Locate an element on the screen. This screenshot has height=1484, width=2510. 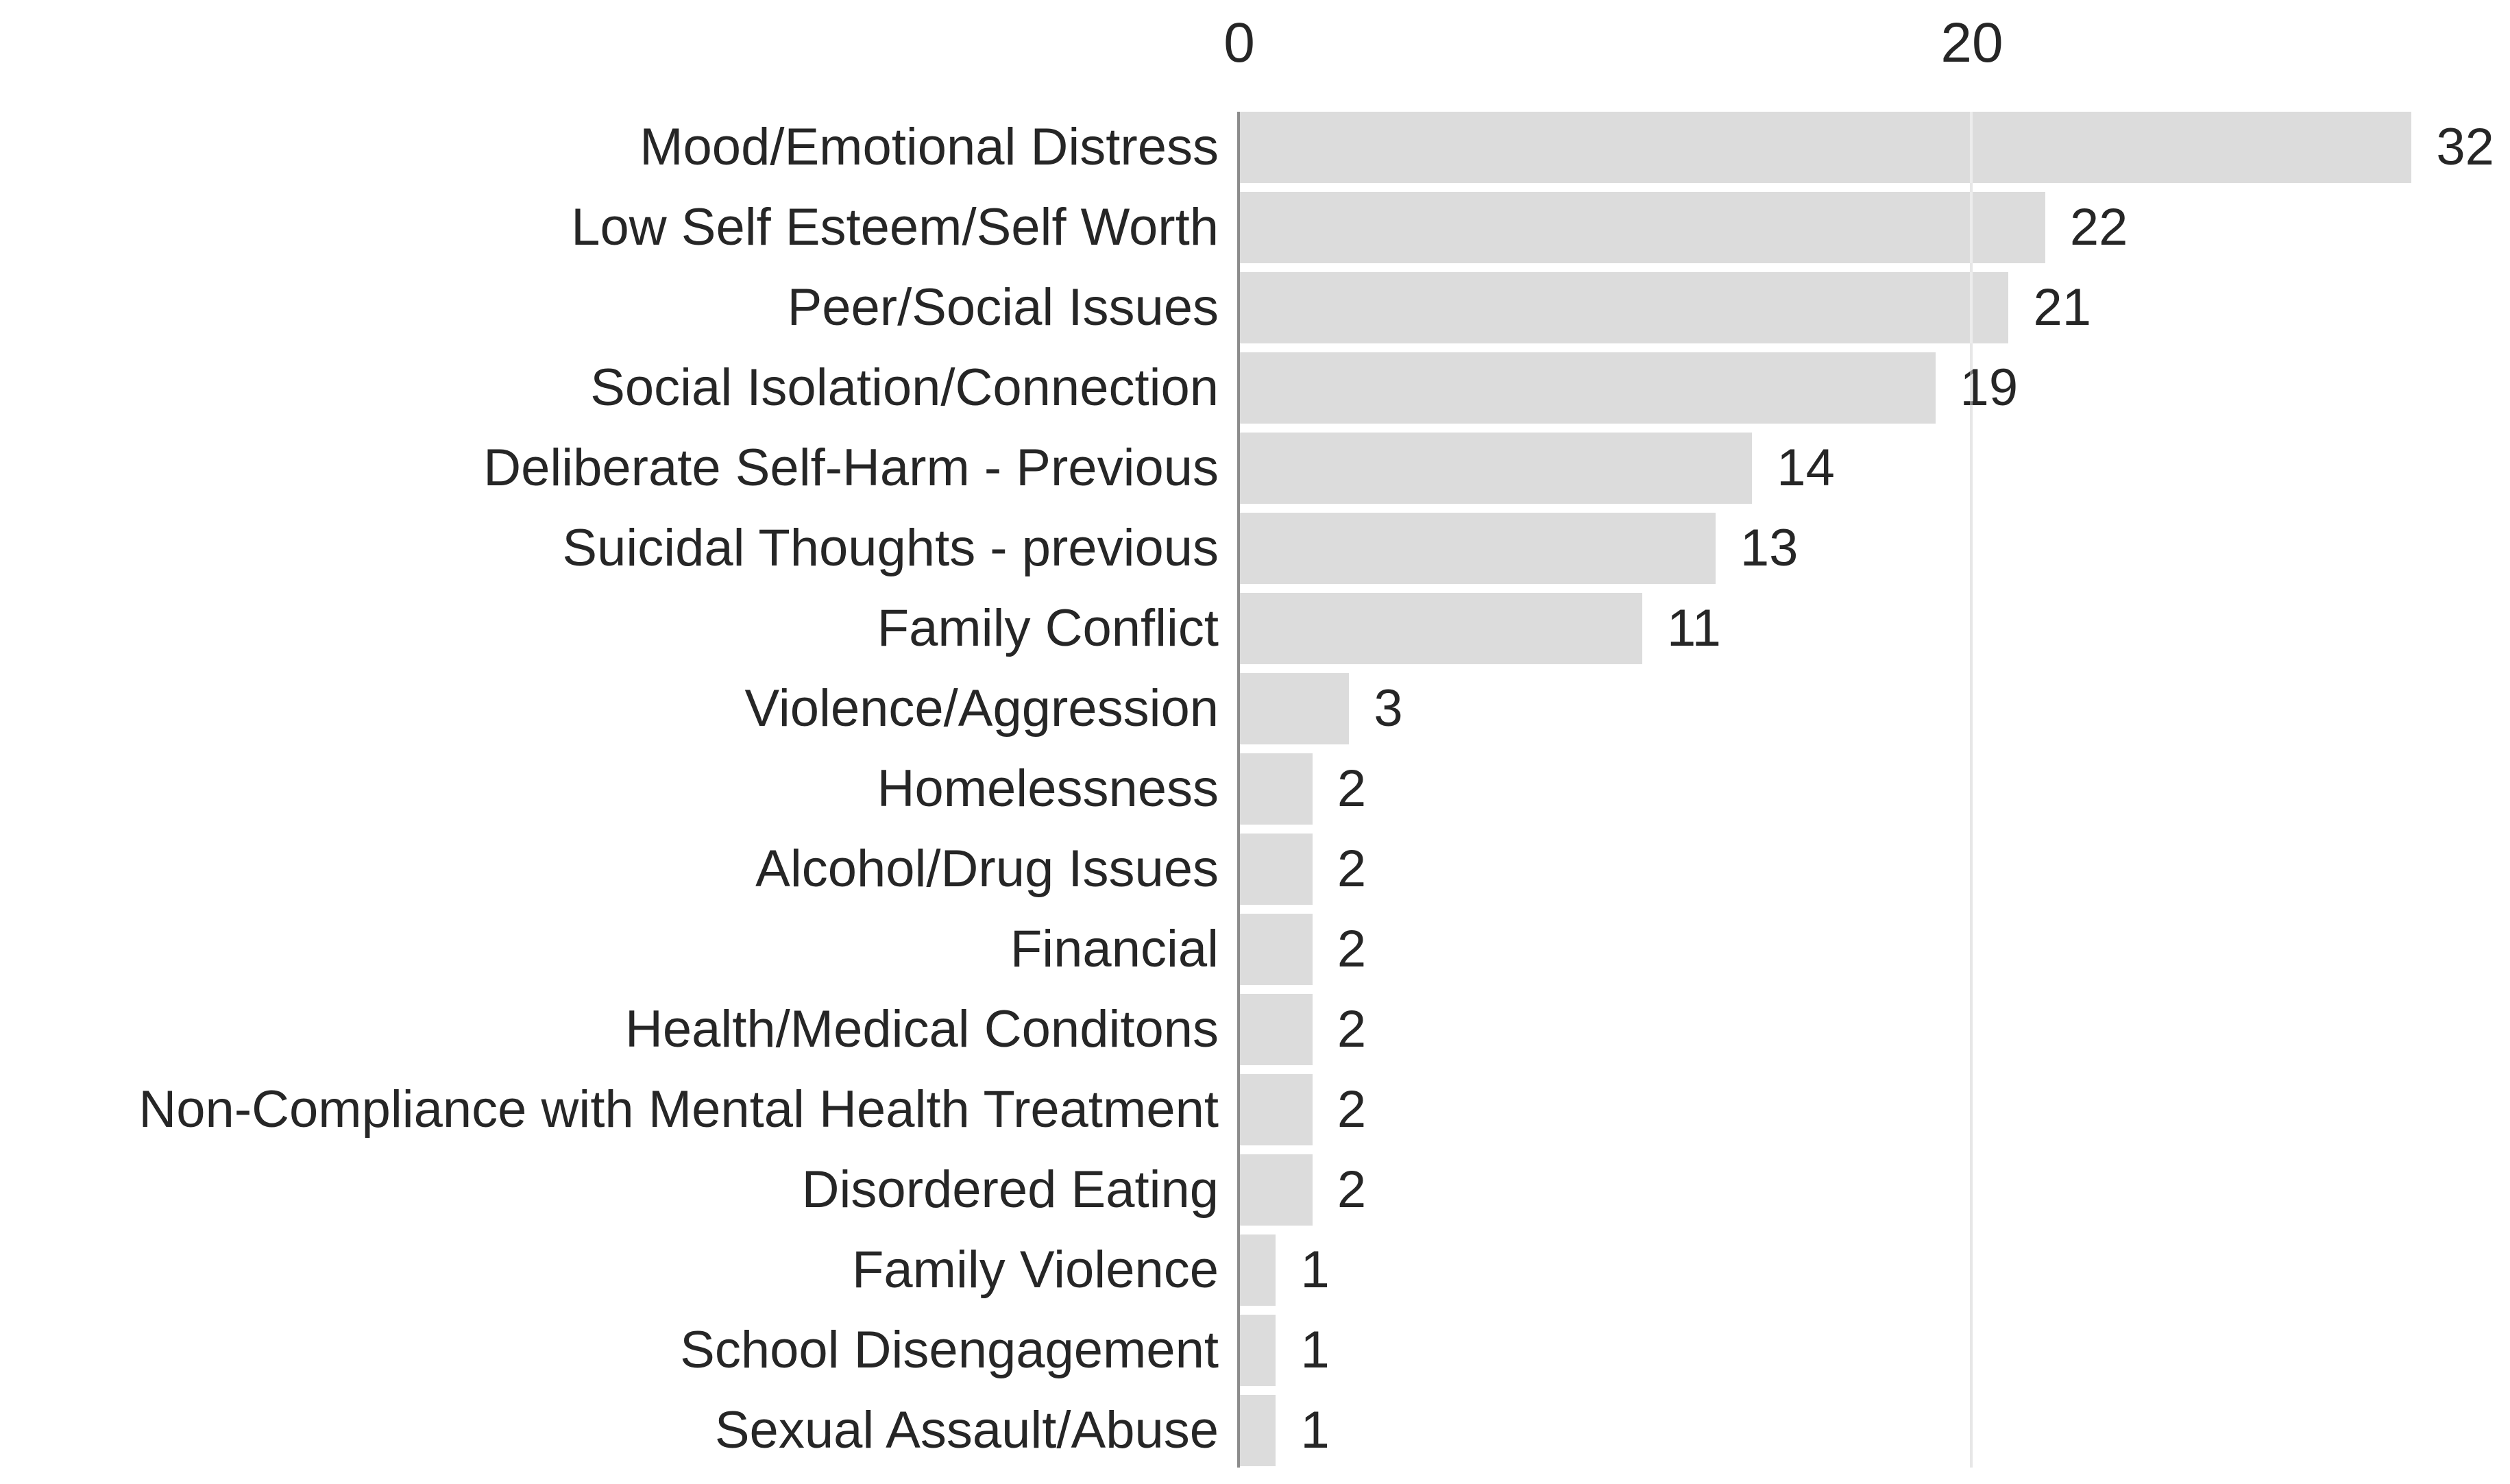
bar-row: Social Isolation/Connection 19 is located at coordinates (1255, 392).